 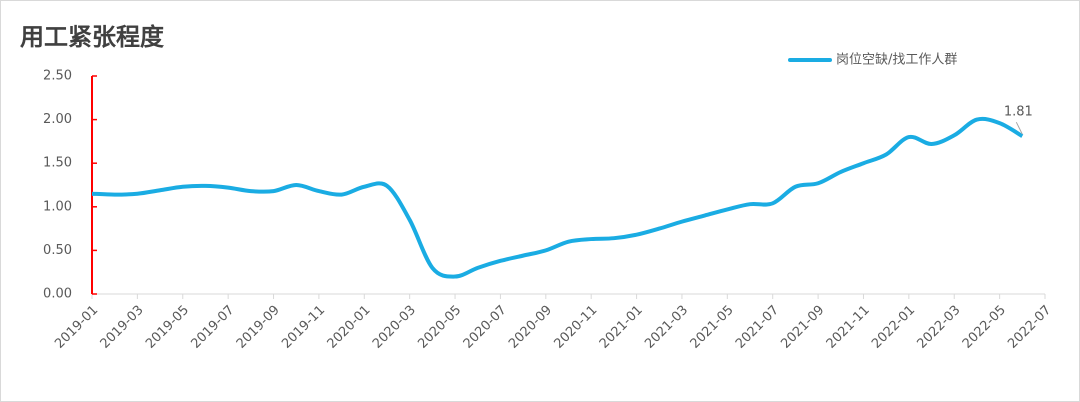 I want to click on y-tick-label: 1.00, so click(x=57, y=206).